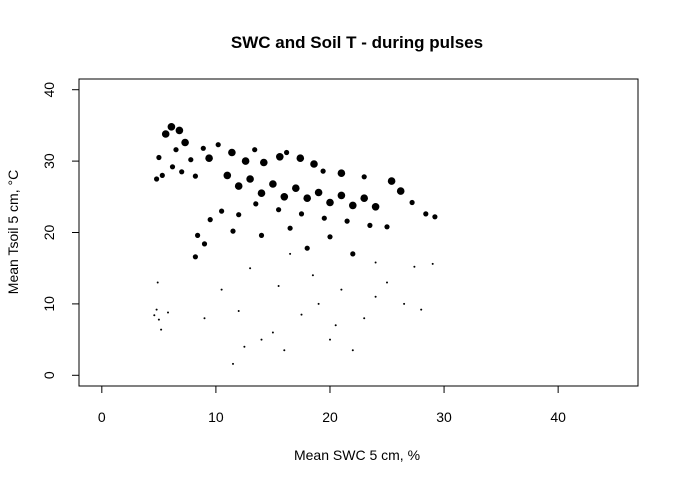  Describe the element at coordinates (558, 417) in the screenshot. I see `x-tick-label: 40` at that location.